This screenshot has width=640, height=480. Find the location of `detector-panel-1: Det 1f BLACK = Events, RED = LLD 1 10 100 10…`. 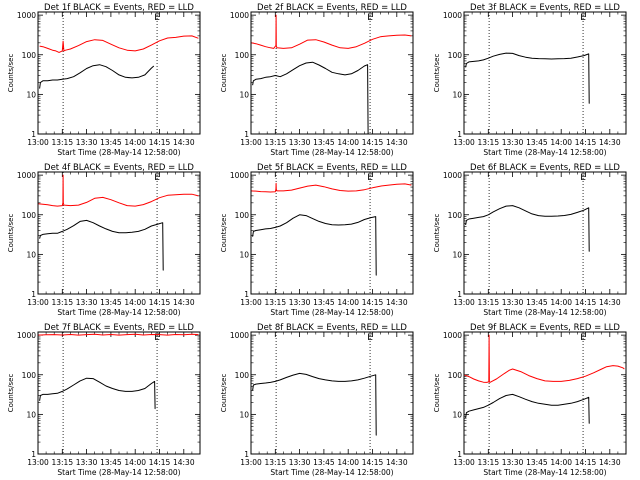

detector-panel-1: Det 1f BLACK = Events, RED = LLD 1 10 100 10… is located at coordinates (104, 80).